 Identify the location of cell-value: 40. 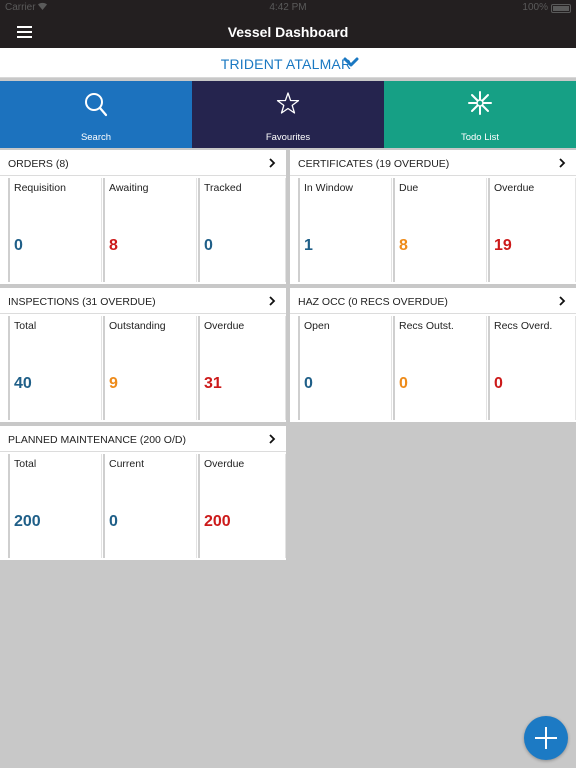
(23, 383).